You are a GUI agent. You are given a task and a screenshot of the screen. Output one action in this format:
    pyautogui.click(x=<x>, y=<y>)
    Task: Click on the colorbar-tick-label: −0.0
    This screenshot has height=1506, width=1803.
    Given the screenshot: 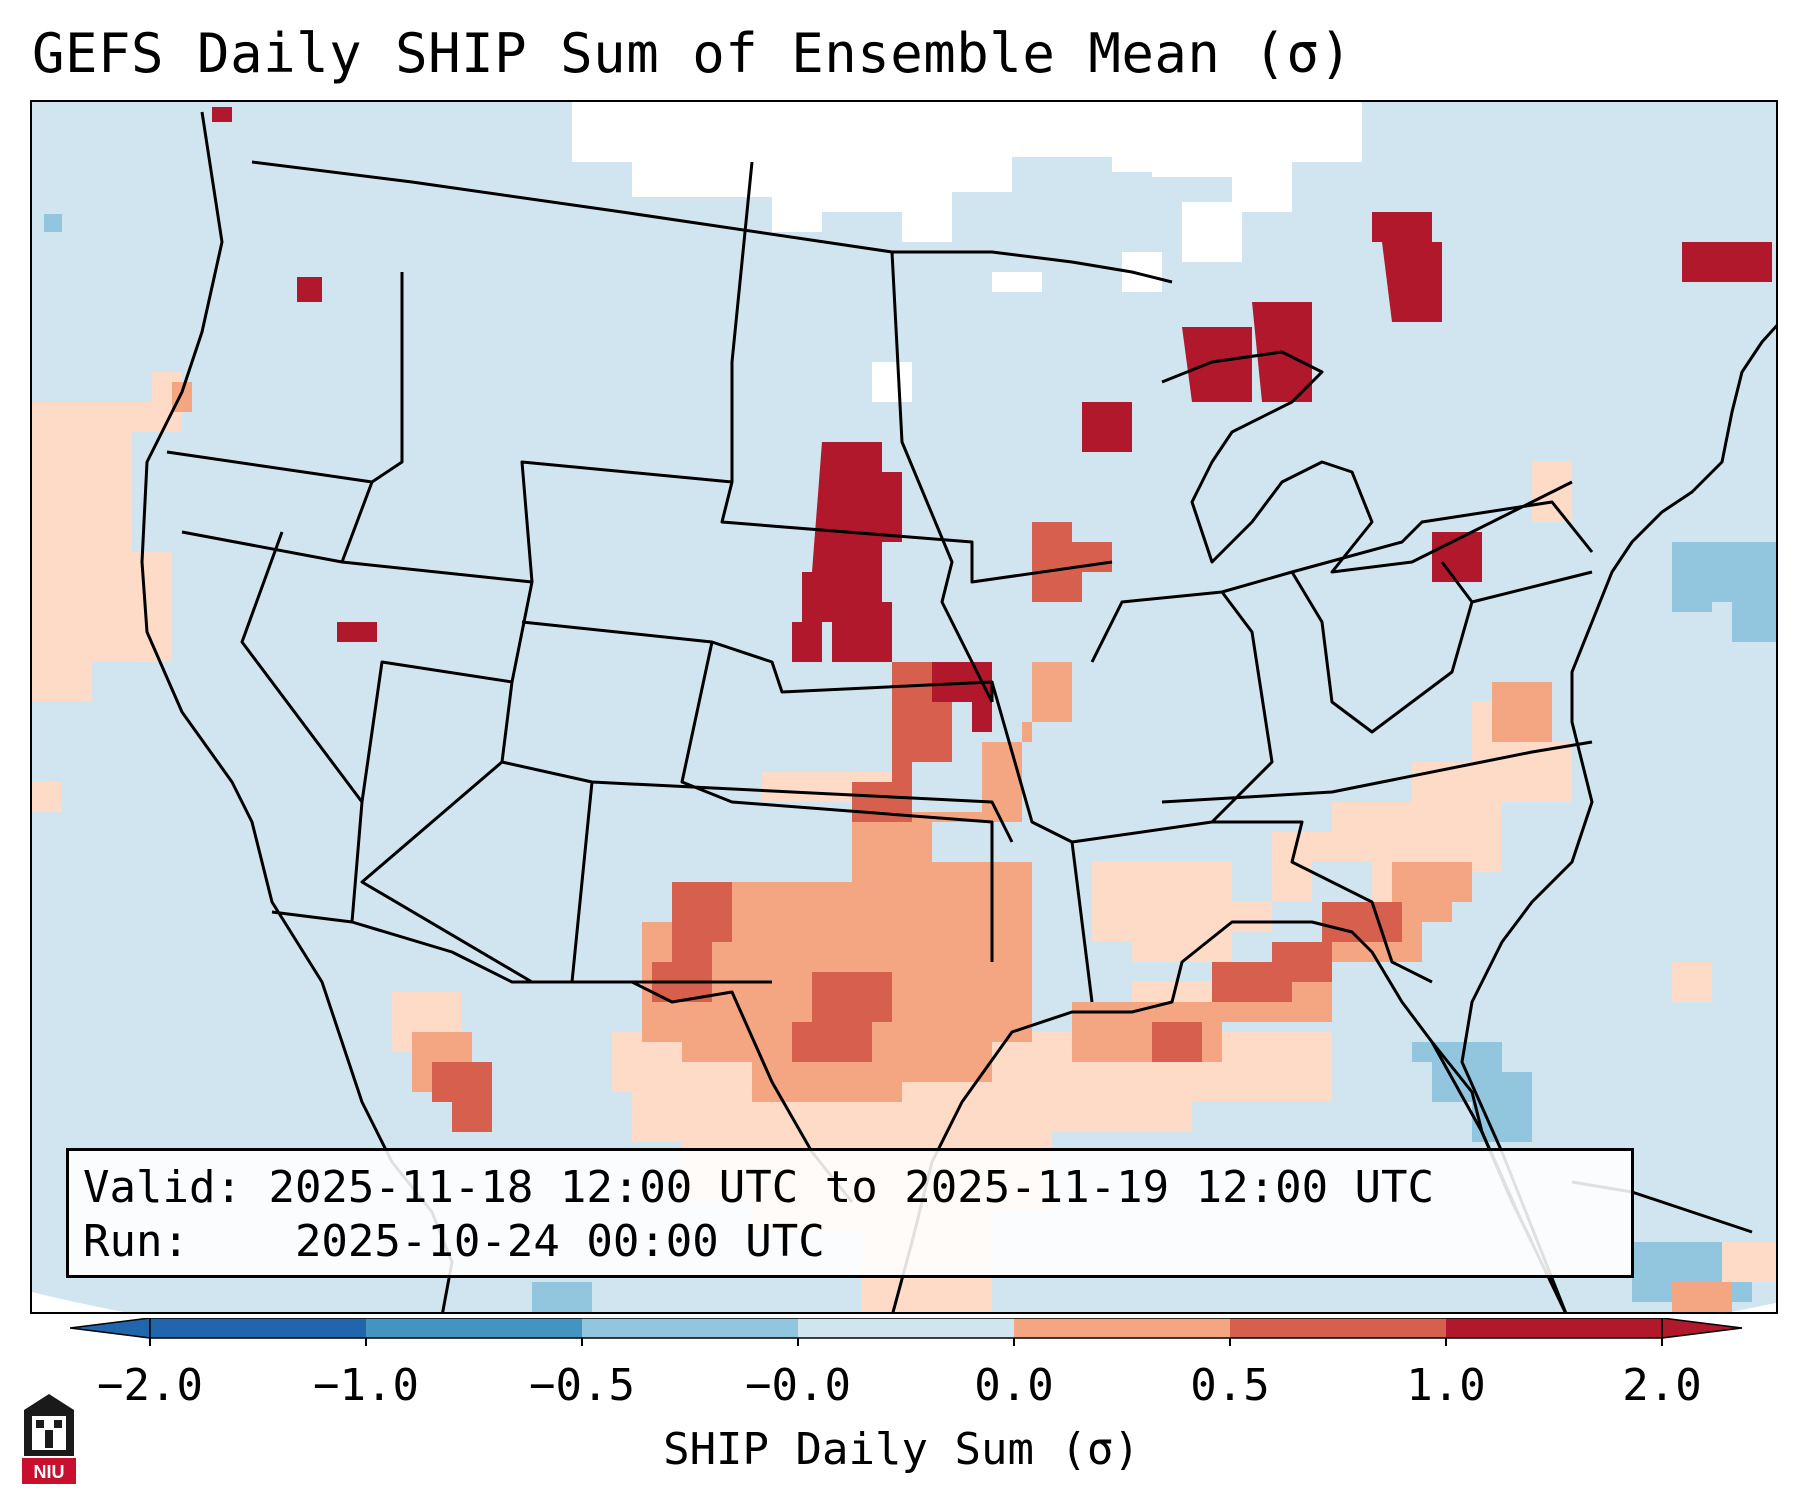 What is the action you would take?
    pyautogui.click(x=798, y=1385)
    